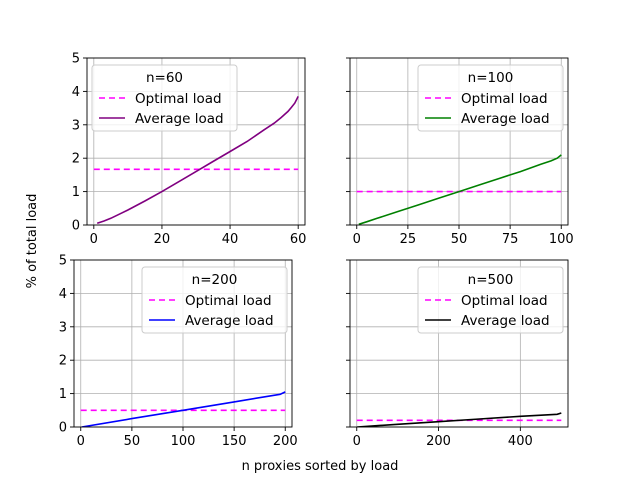 The height and width of the screenshot is (480, 640). I want to click on x-tick-label: 60, so click(298, 239).